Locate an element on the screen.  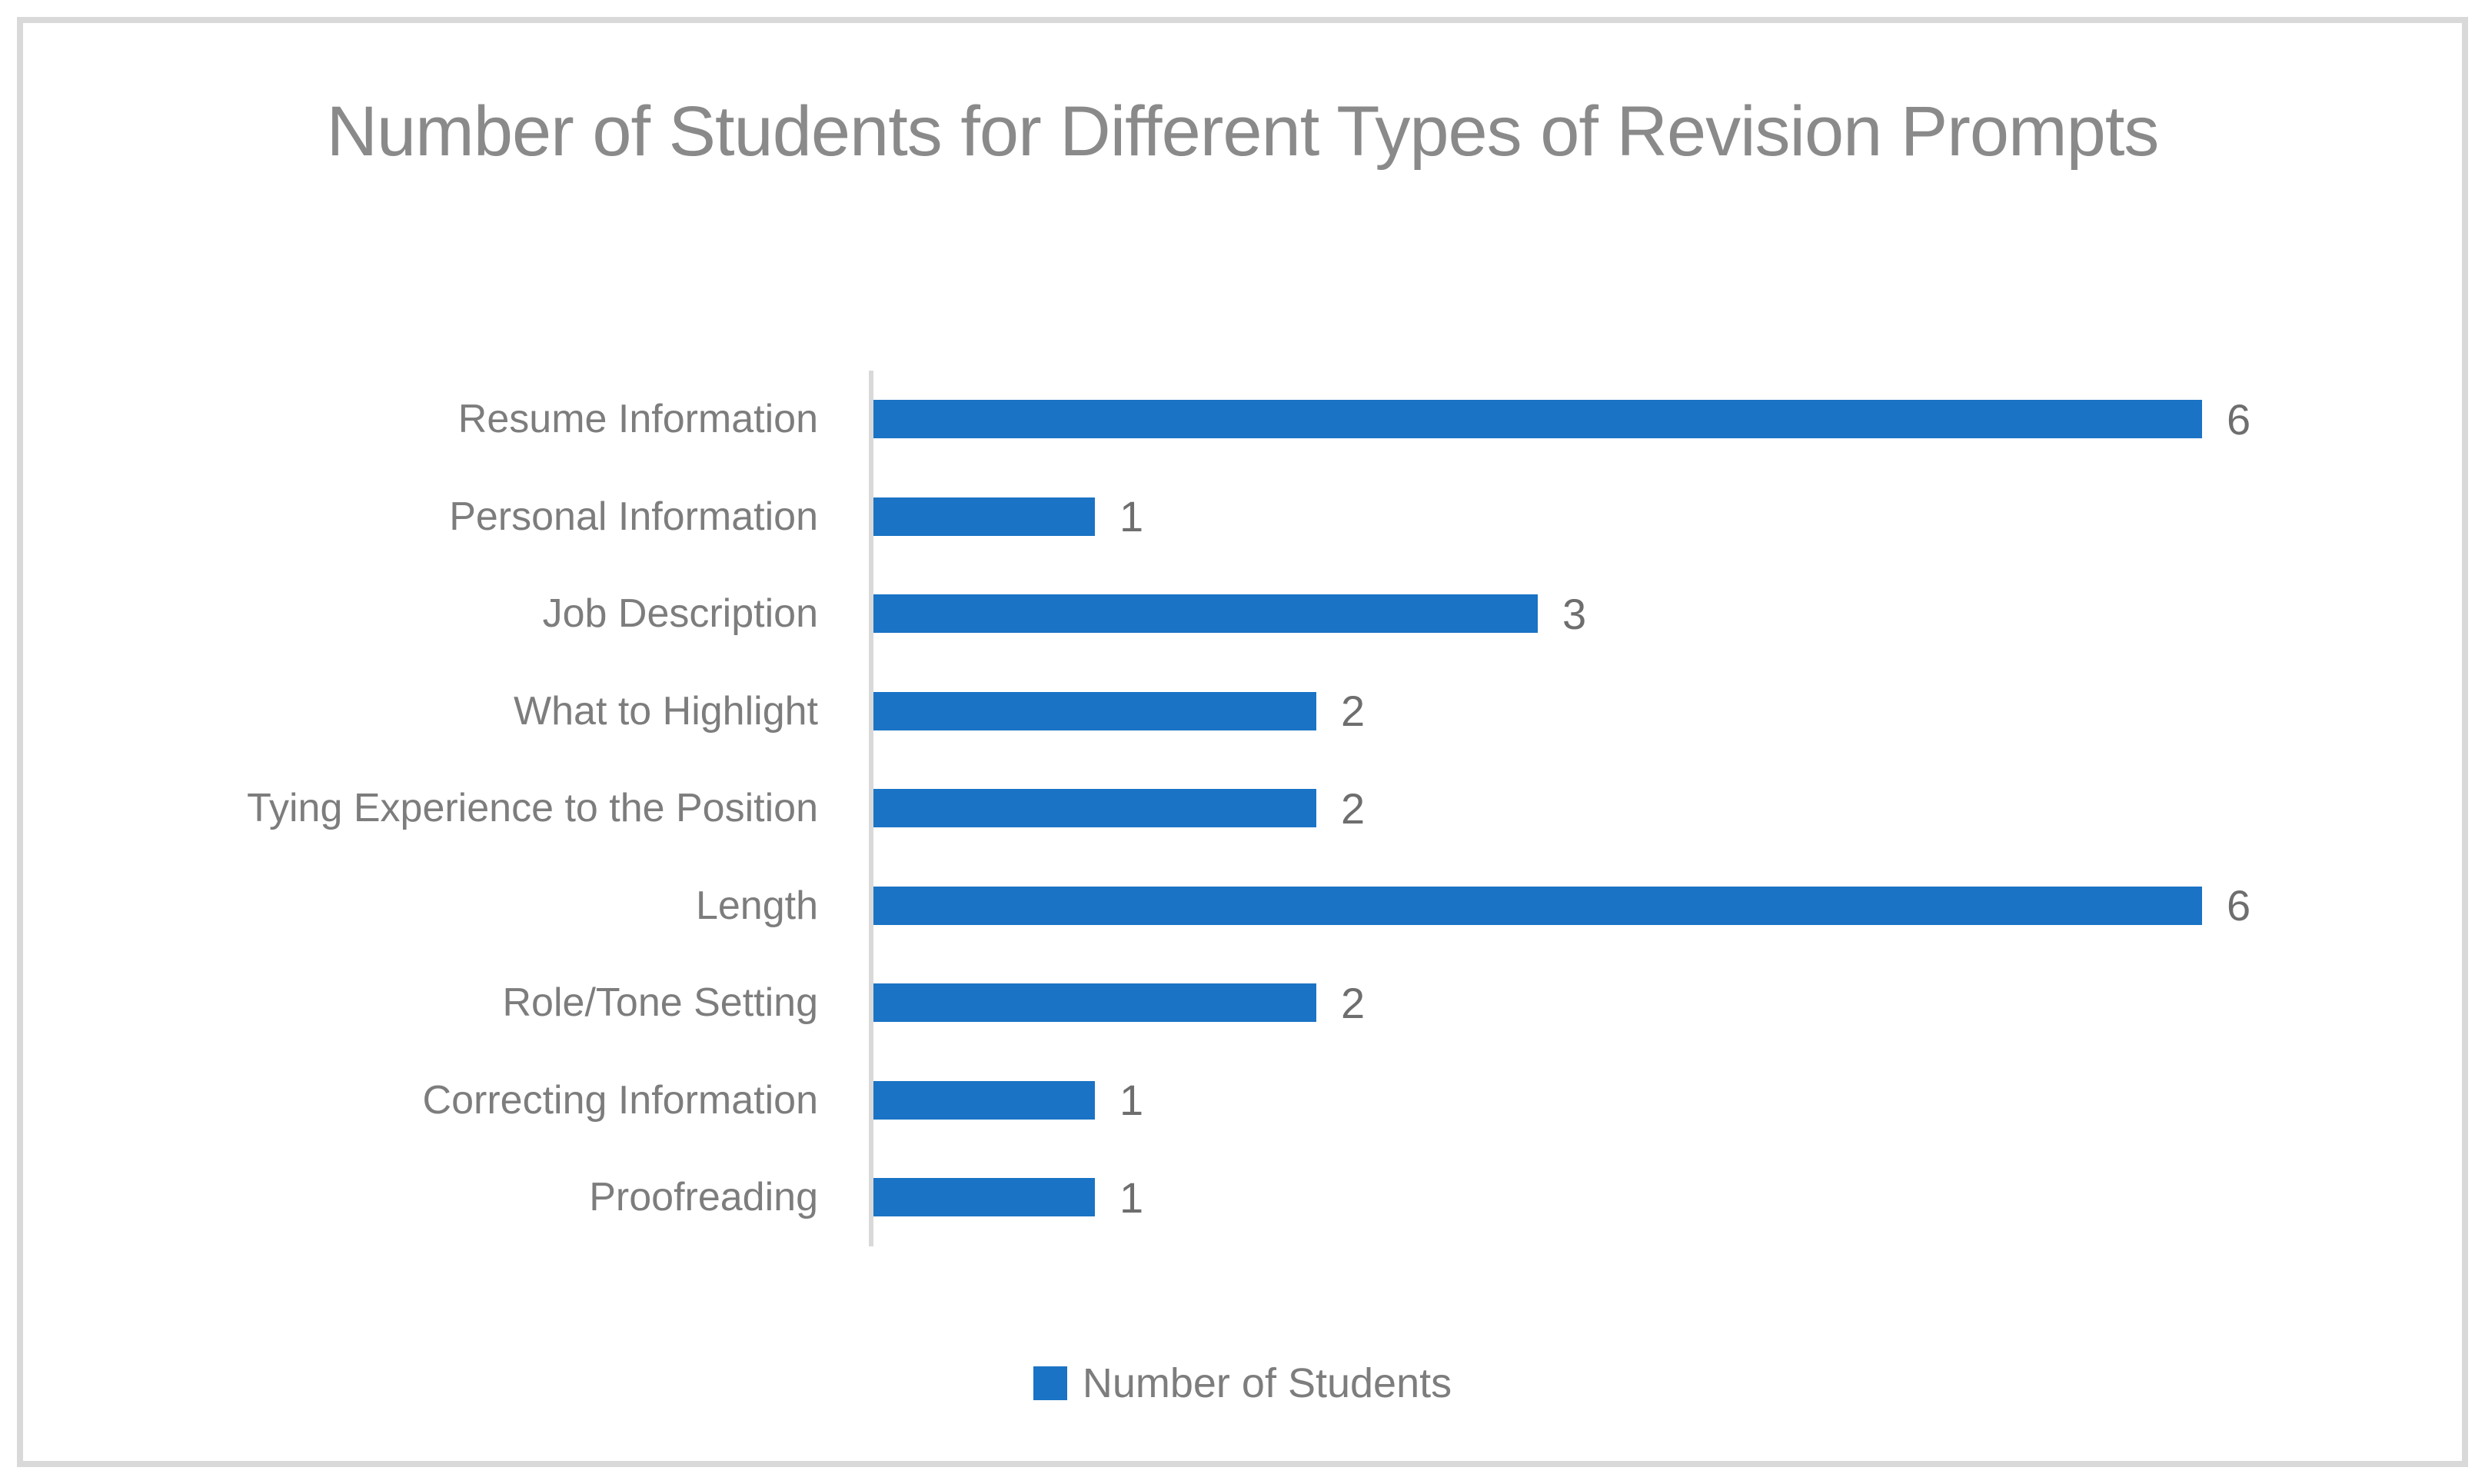
category-label: Personal Information is located at coordinates (633, 517).